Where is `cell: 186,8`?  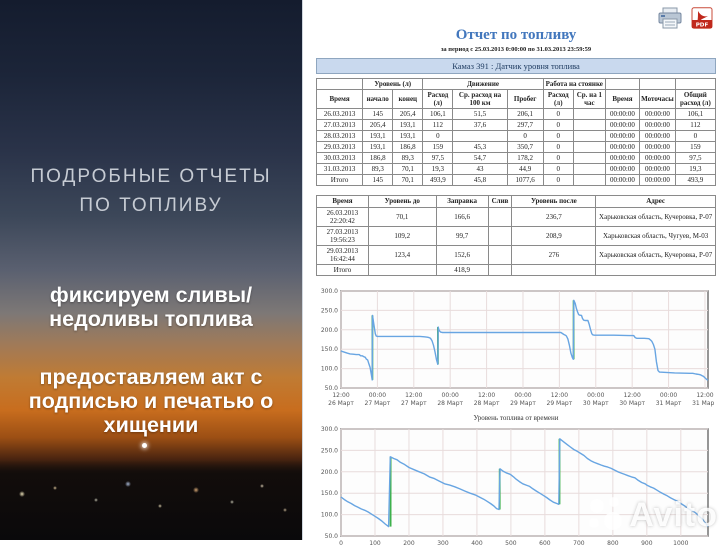
cell: 186,8 is located at coordinates (408, 147).